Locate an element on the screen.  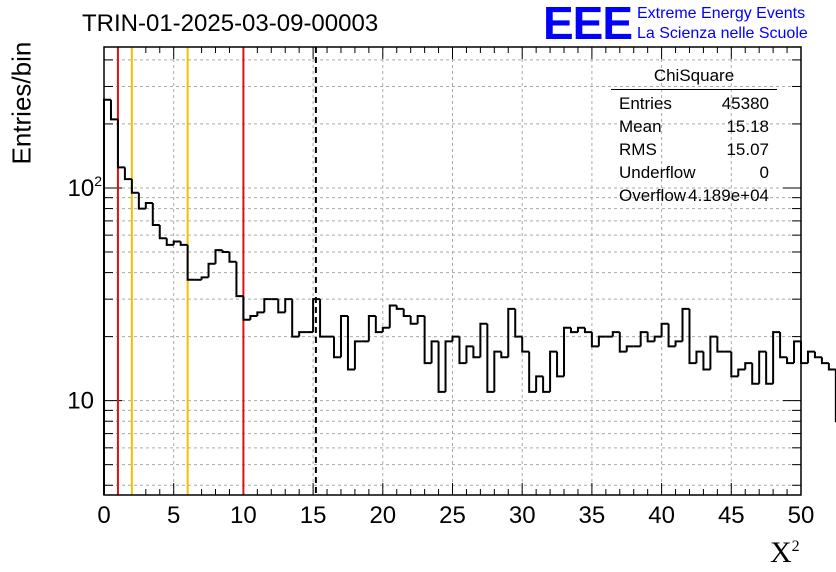
chart-title: TRIN-01-2025-03-09-00003 is located at coordinates (230, 23).